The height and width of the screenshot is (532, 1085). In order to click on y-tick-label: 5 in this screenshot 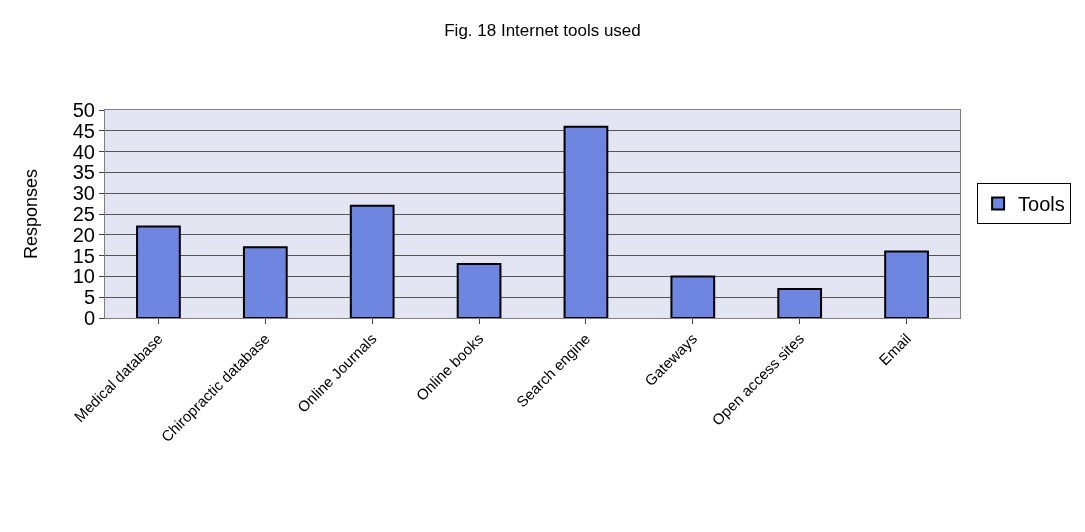, I will do `click(89, 297)`.